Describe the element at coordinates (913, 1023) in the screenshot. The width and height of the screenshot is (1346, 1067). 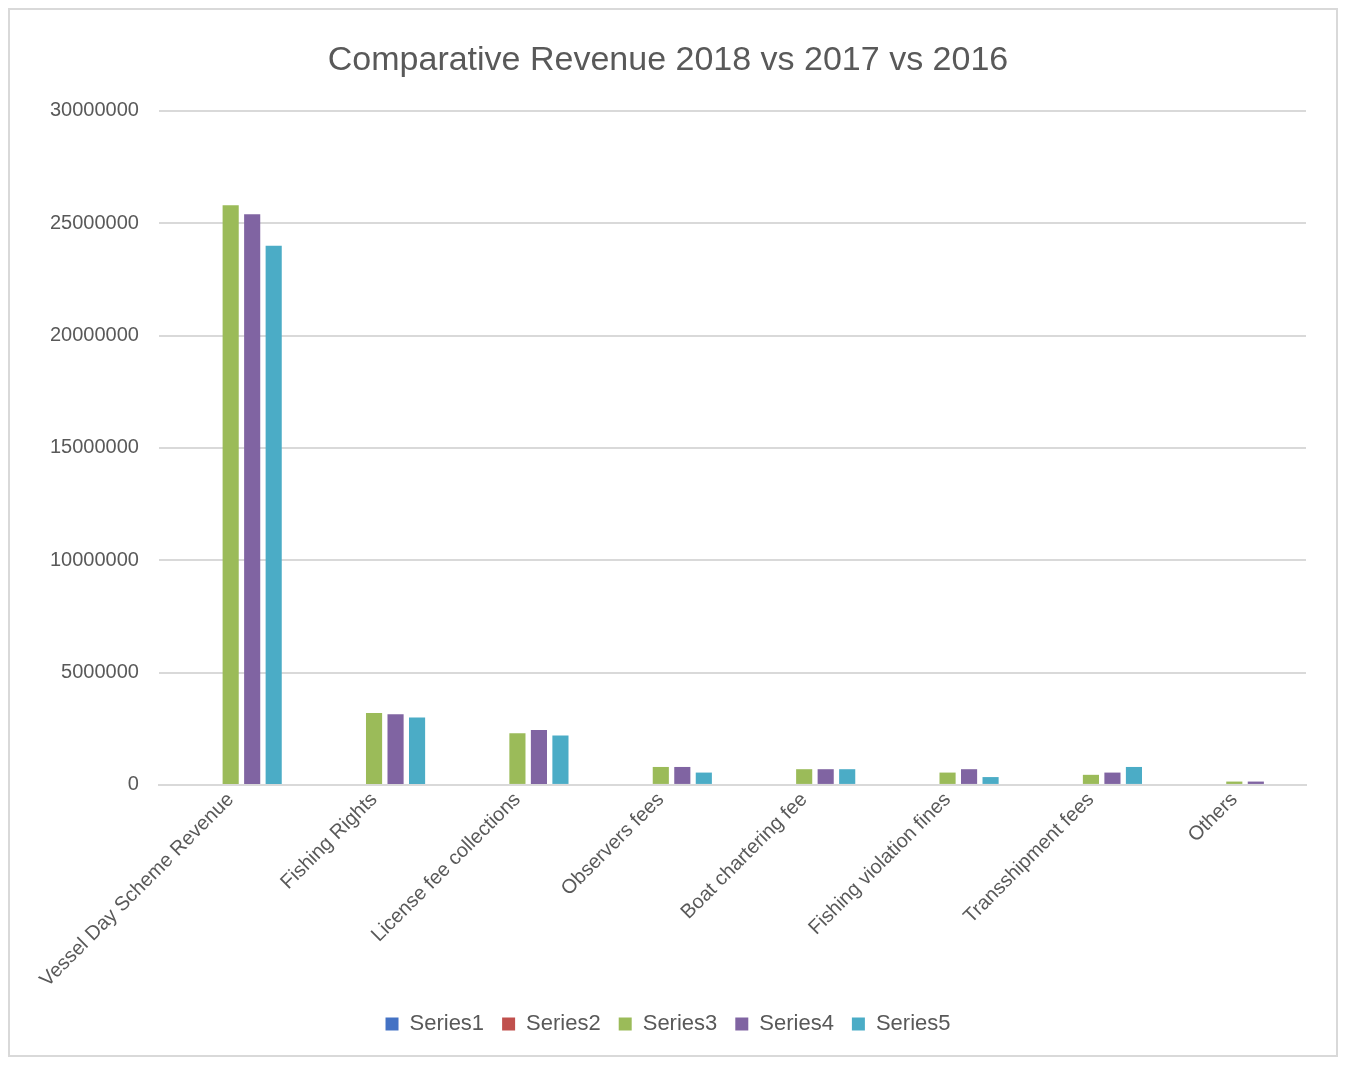
I see `legend-label: Series5` at that location.